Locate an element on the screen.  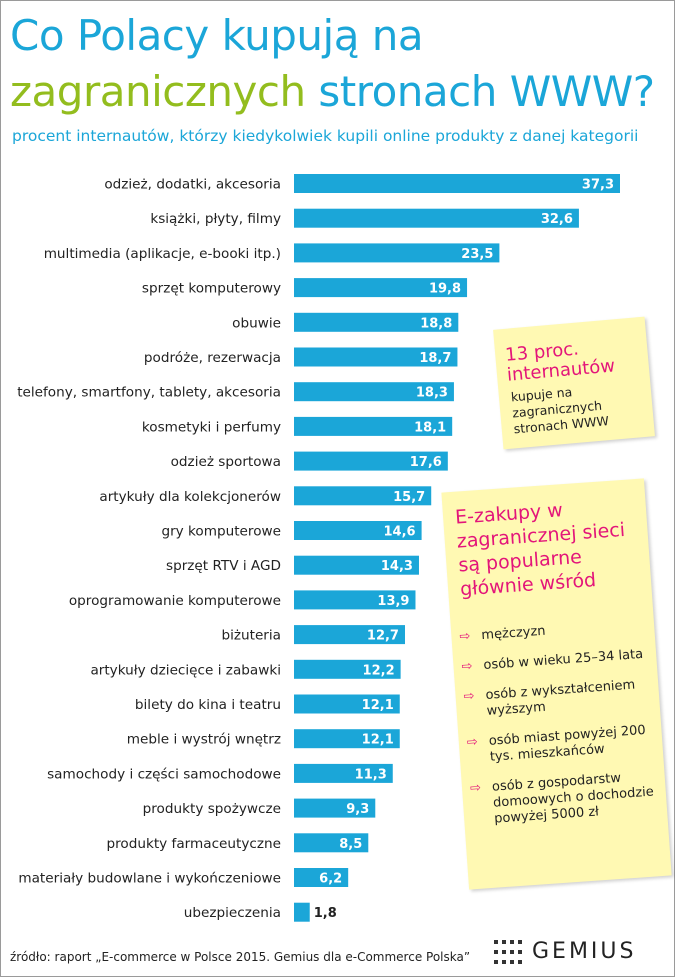
value-label: 18,7 is located at coordinates (435, 358).